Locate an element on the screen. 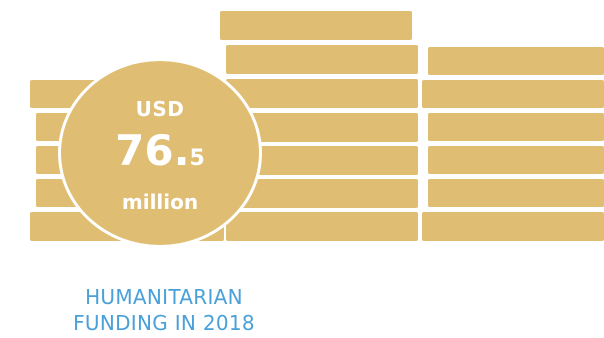 The height and width of the screenshot is (338, 604). funding-amount-decimal: 5 is located at coordinates (197, 158).